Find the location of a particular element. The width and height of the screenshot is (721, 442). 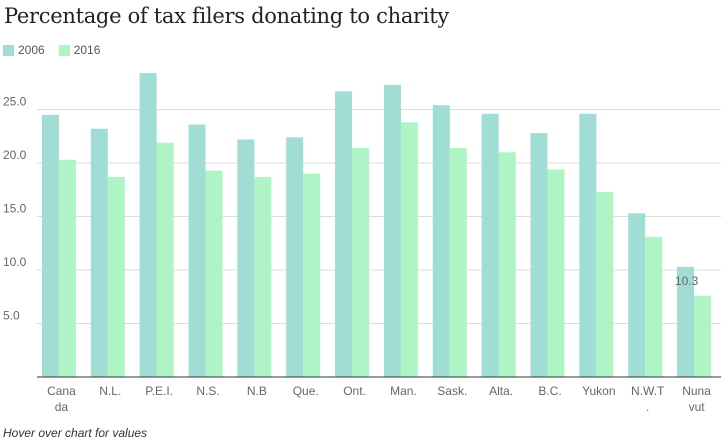

x-tick-label: Yukon is located at coordinates (598, 391).